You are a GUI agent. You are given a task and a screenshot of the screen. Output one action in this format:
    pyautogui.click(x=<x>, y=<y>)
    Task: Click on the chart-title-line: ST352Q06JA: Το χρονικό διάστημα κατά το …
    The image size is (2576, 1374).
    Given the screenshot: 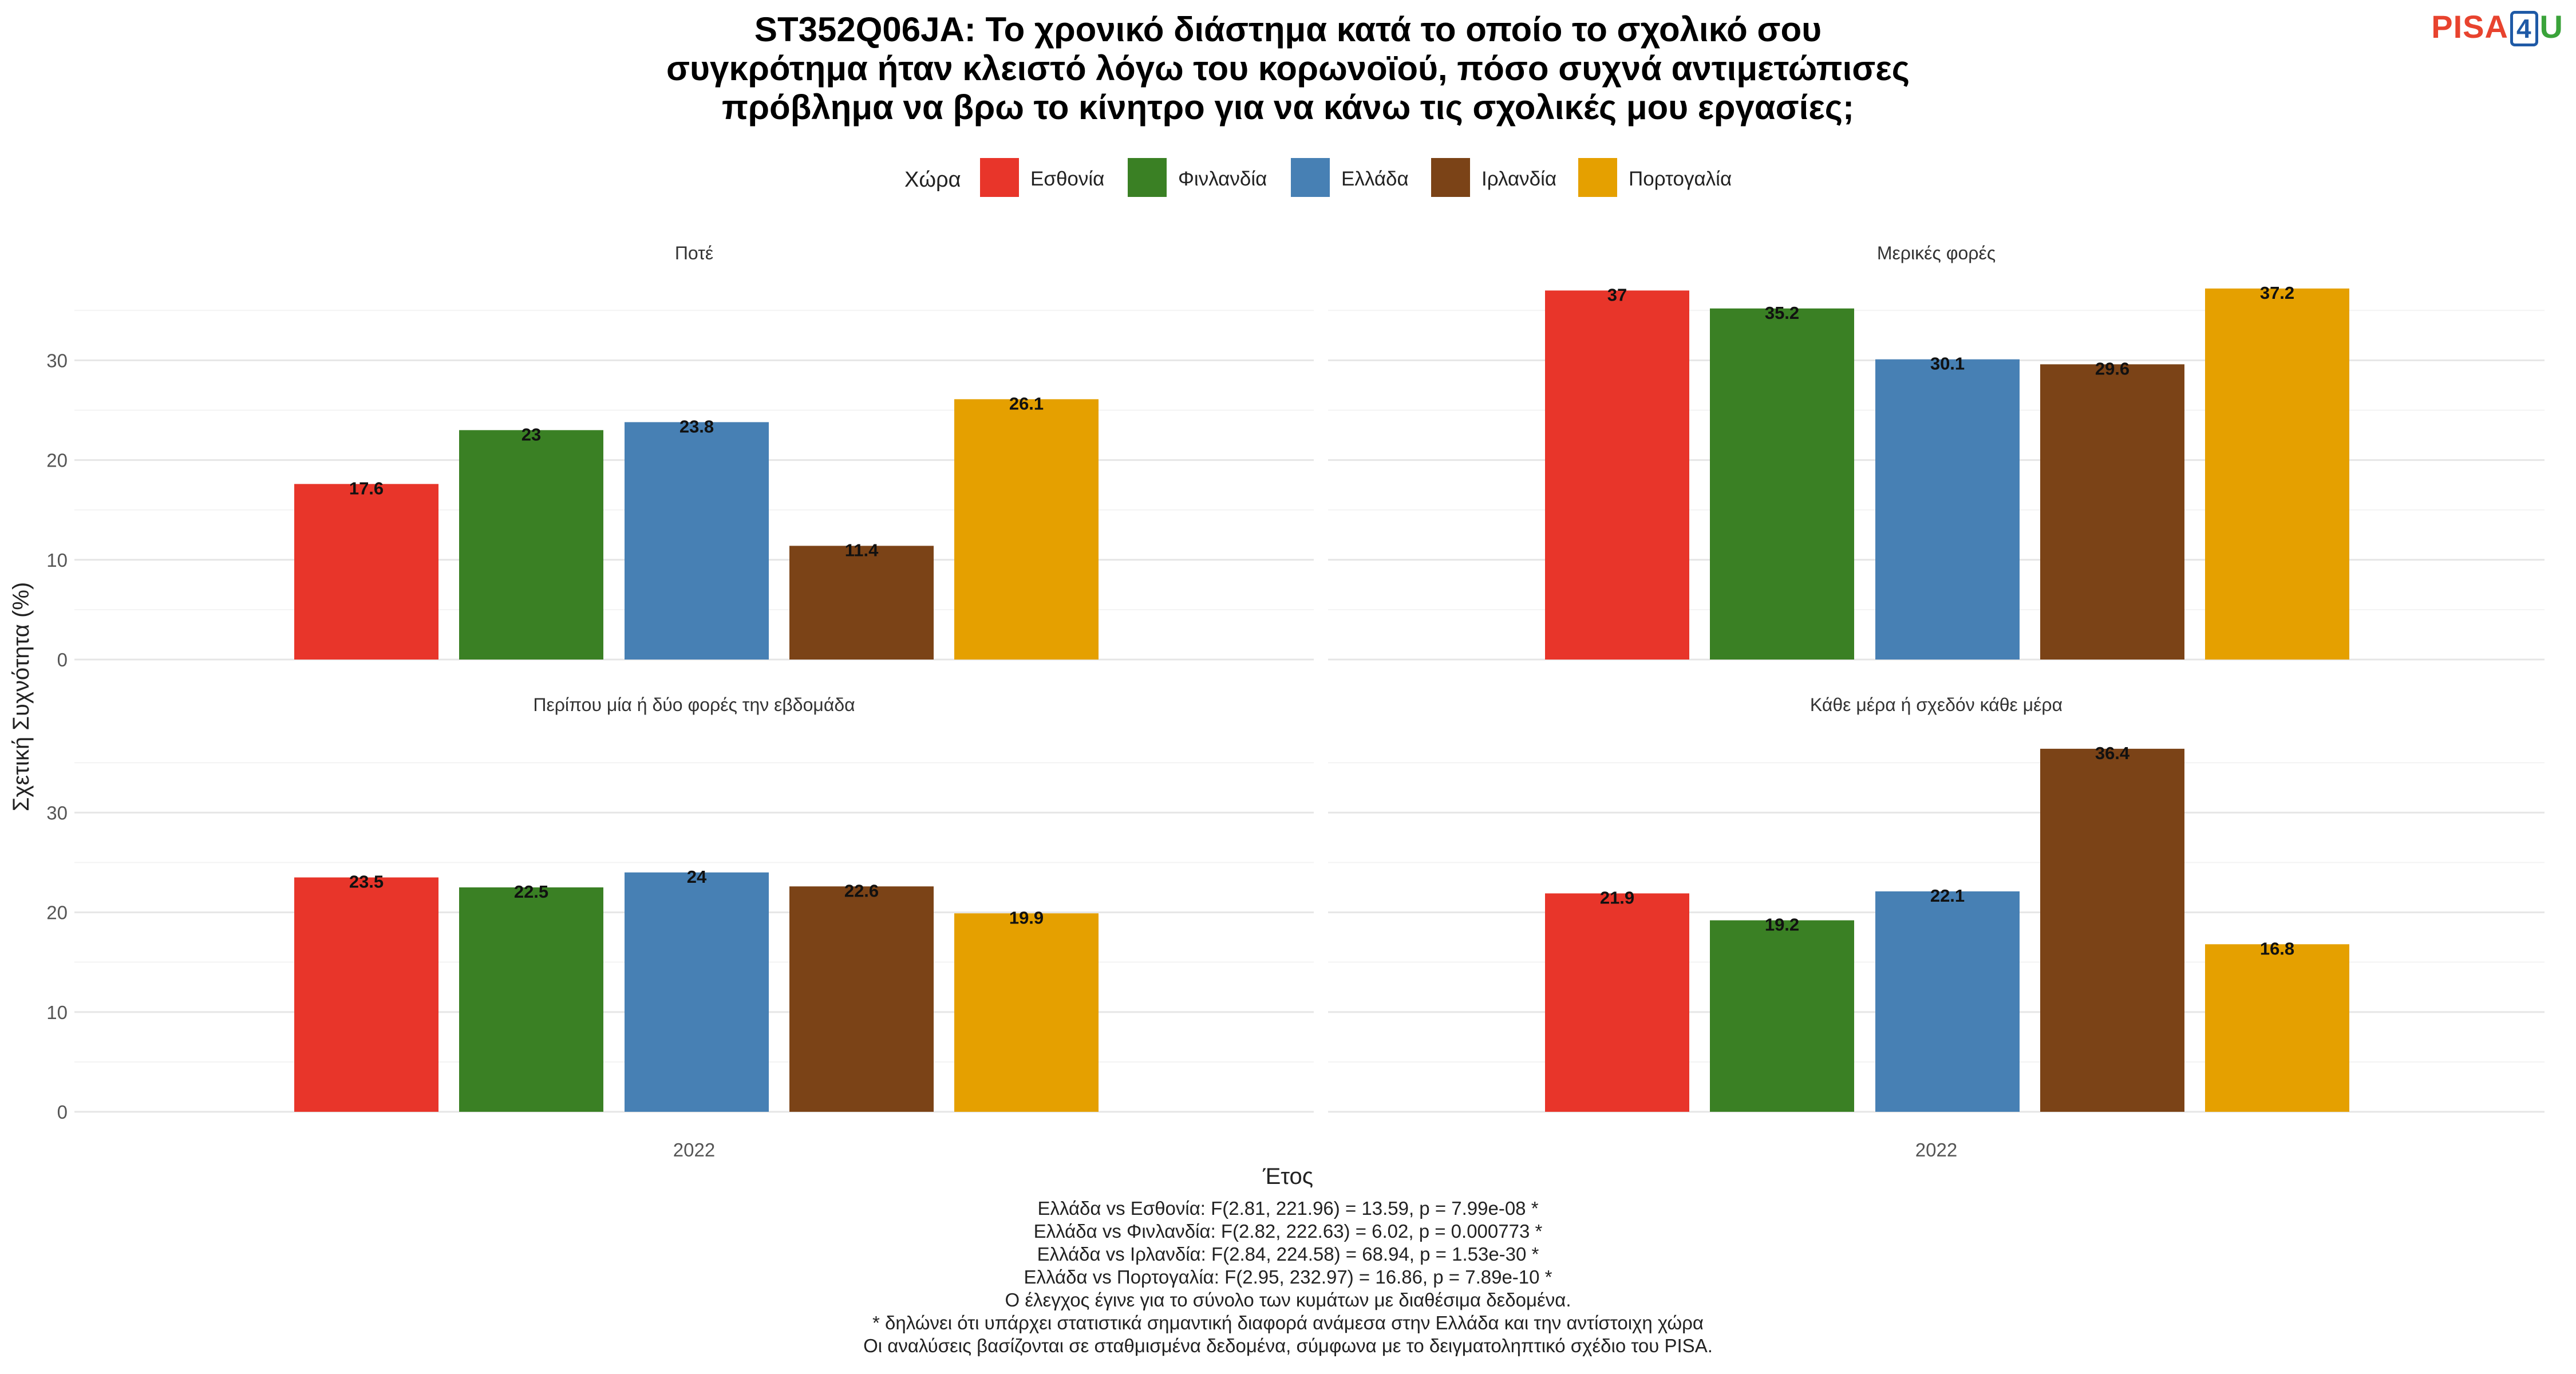 What is the action you would take?
    pyautogui.click(x=1288, y=30)
    